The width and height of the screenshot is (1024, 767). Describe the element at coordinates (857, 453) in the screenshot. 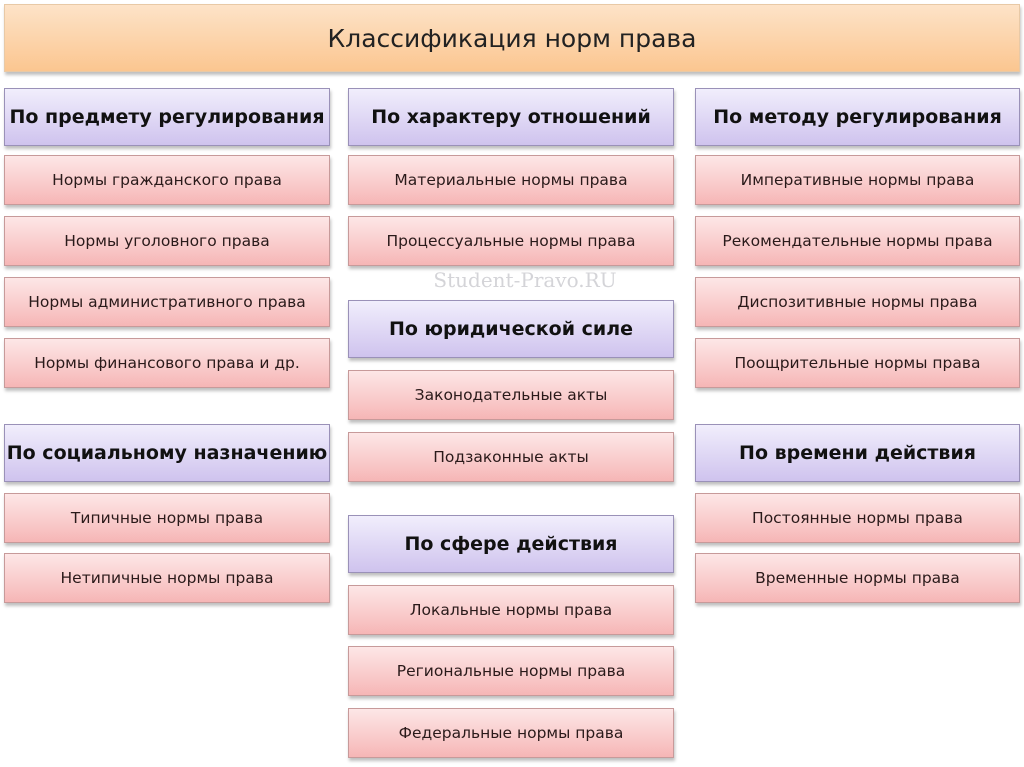

I see `group-header-time: По времени действия` at that location.